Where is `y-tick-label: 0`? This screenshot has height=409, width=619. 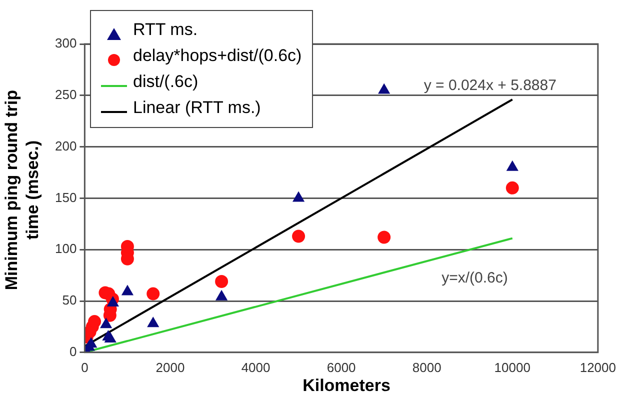 y-tick-label: 0 is located at coordinates (73, 351).